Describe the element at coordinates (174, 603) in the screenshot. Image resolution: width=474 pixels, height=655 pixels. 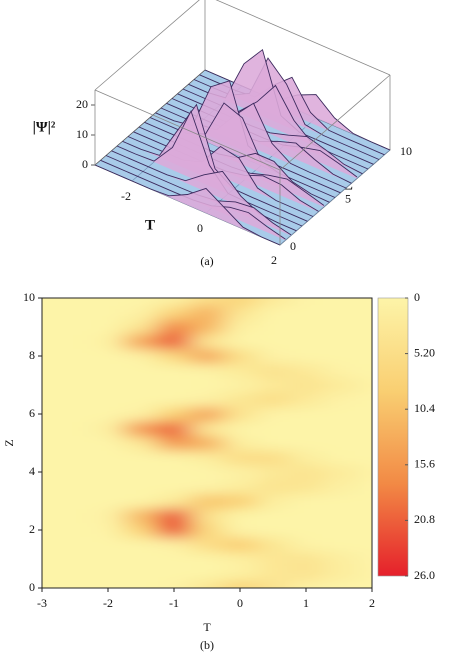
I see `x-tick-label: -1` at that location.